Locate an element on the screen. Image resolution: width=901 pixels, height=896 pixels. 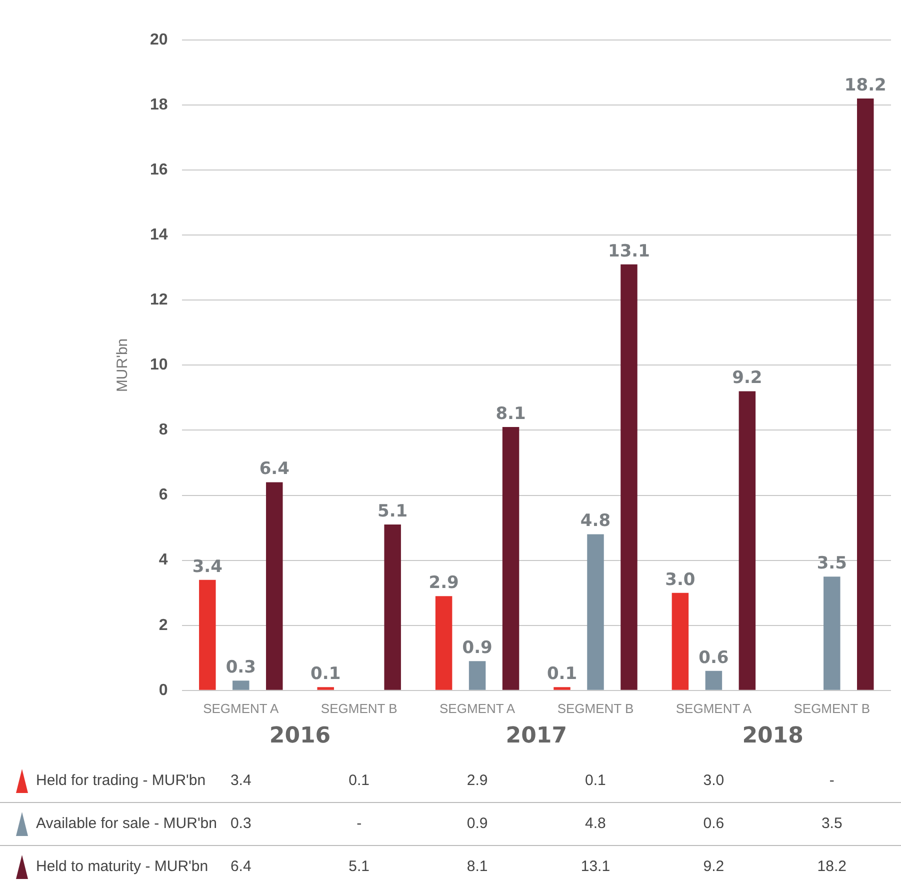
data-label: 3.0 is located at coordinates (714, 780).